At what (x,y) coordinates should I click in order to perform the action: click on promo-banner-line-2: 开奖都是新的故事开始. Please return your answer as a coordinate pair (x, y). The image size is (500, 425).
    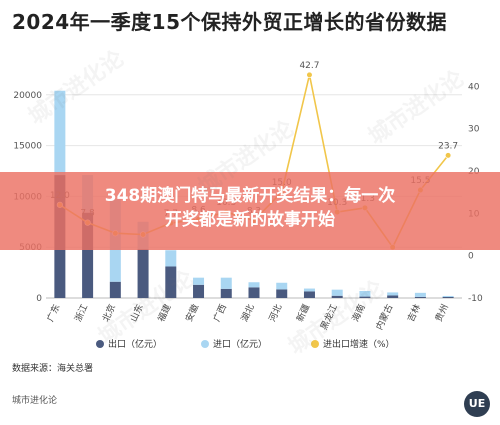
    Looking at the image, I should click on (250, 220).